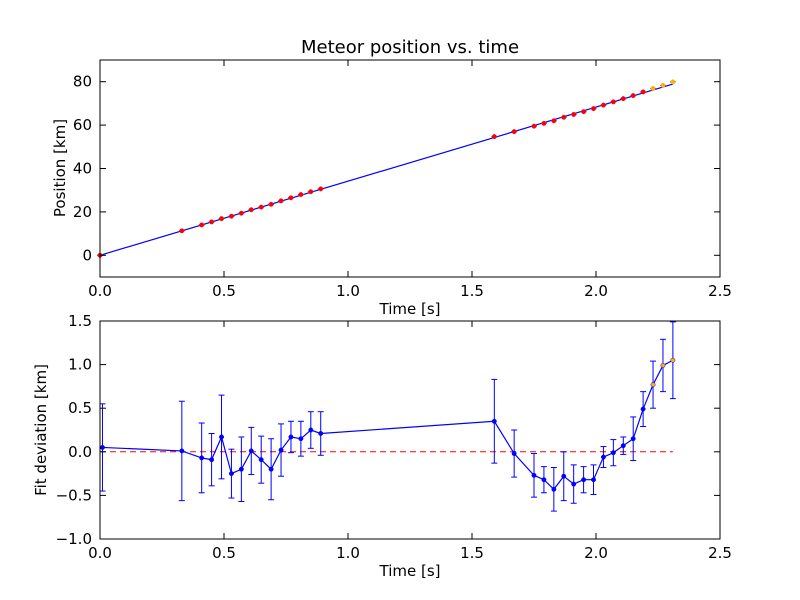 Image resolution: width=800 pixels, height=600 pixels. I want to click on y-tick-label: 80, so click(82, 82).